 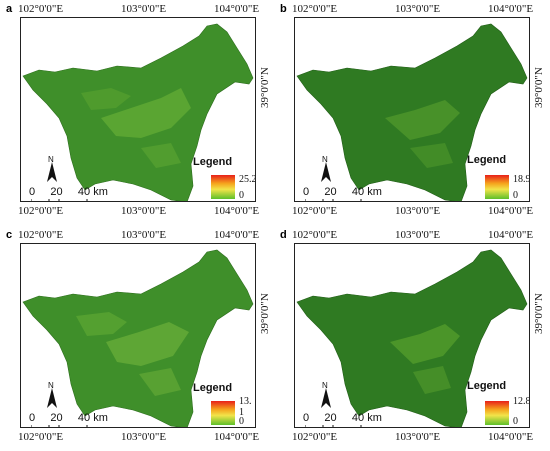 I want to click on panel-label: b, so click(x=283, y=9).